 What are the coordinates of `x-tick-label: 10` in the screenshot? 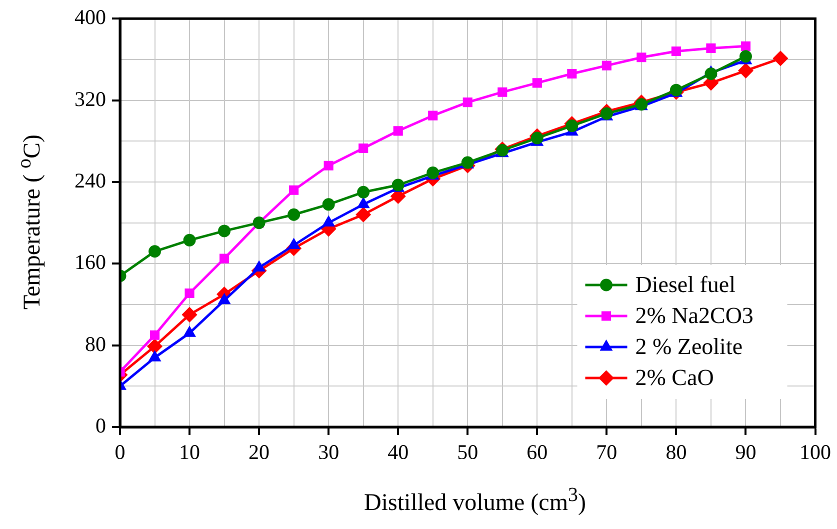 It's located at (189, 452).